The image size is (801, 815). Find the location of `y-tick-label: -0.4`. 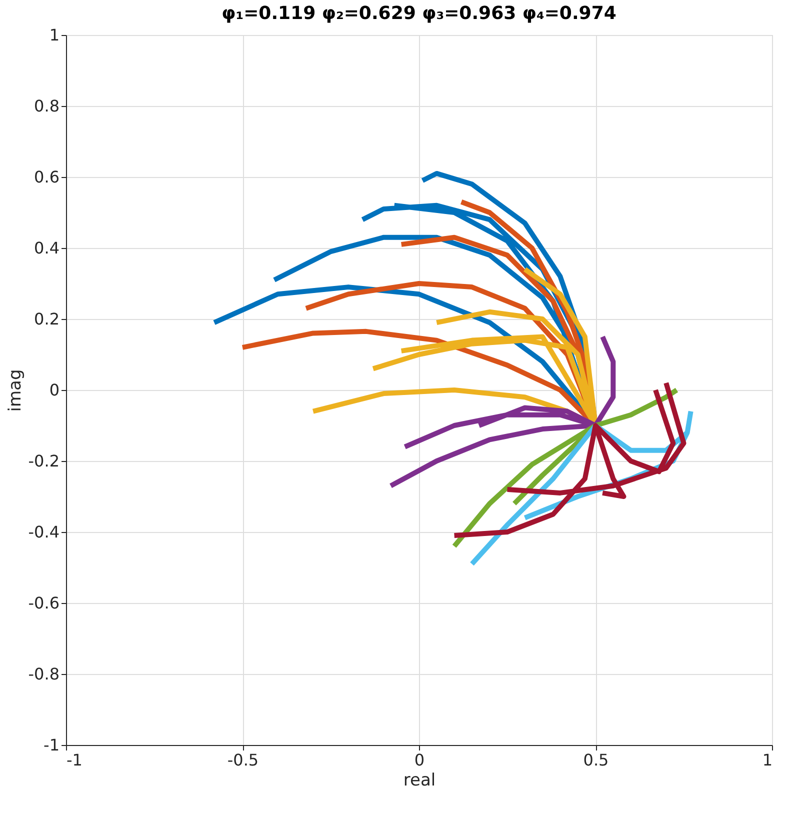

y-tick-label: -0.4 is located at coordinates (44, 532).